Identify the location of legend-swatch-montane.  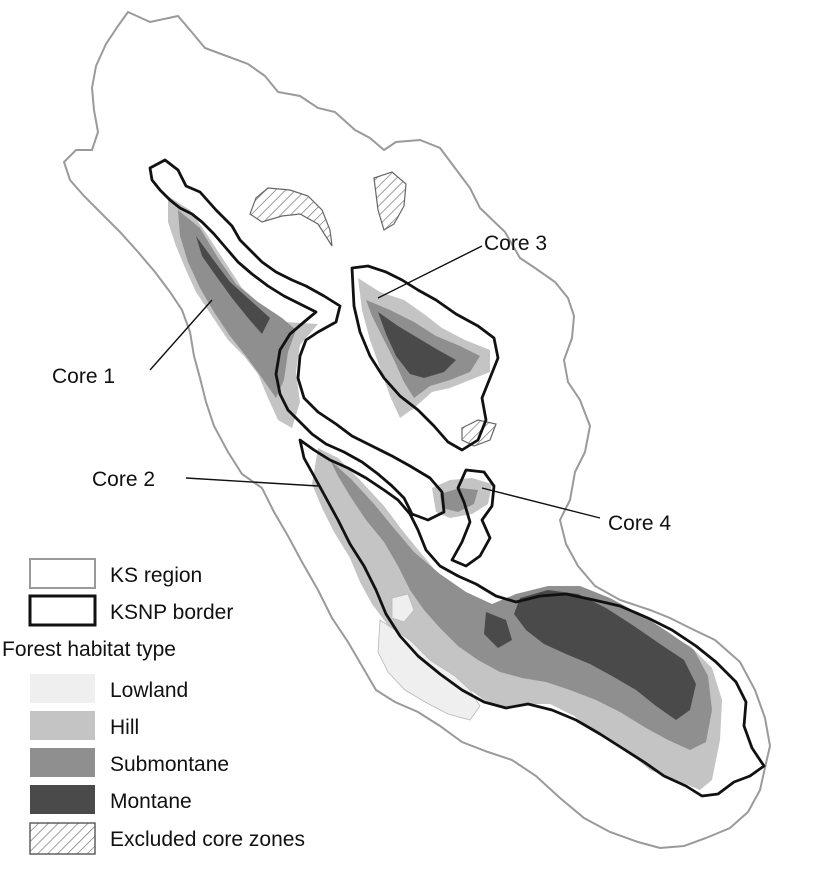
(62, 799).